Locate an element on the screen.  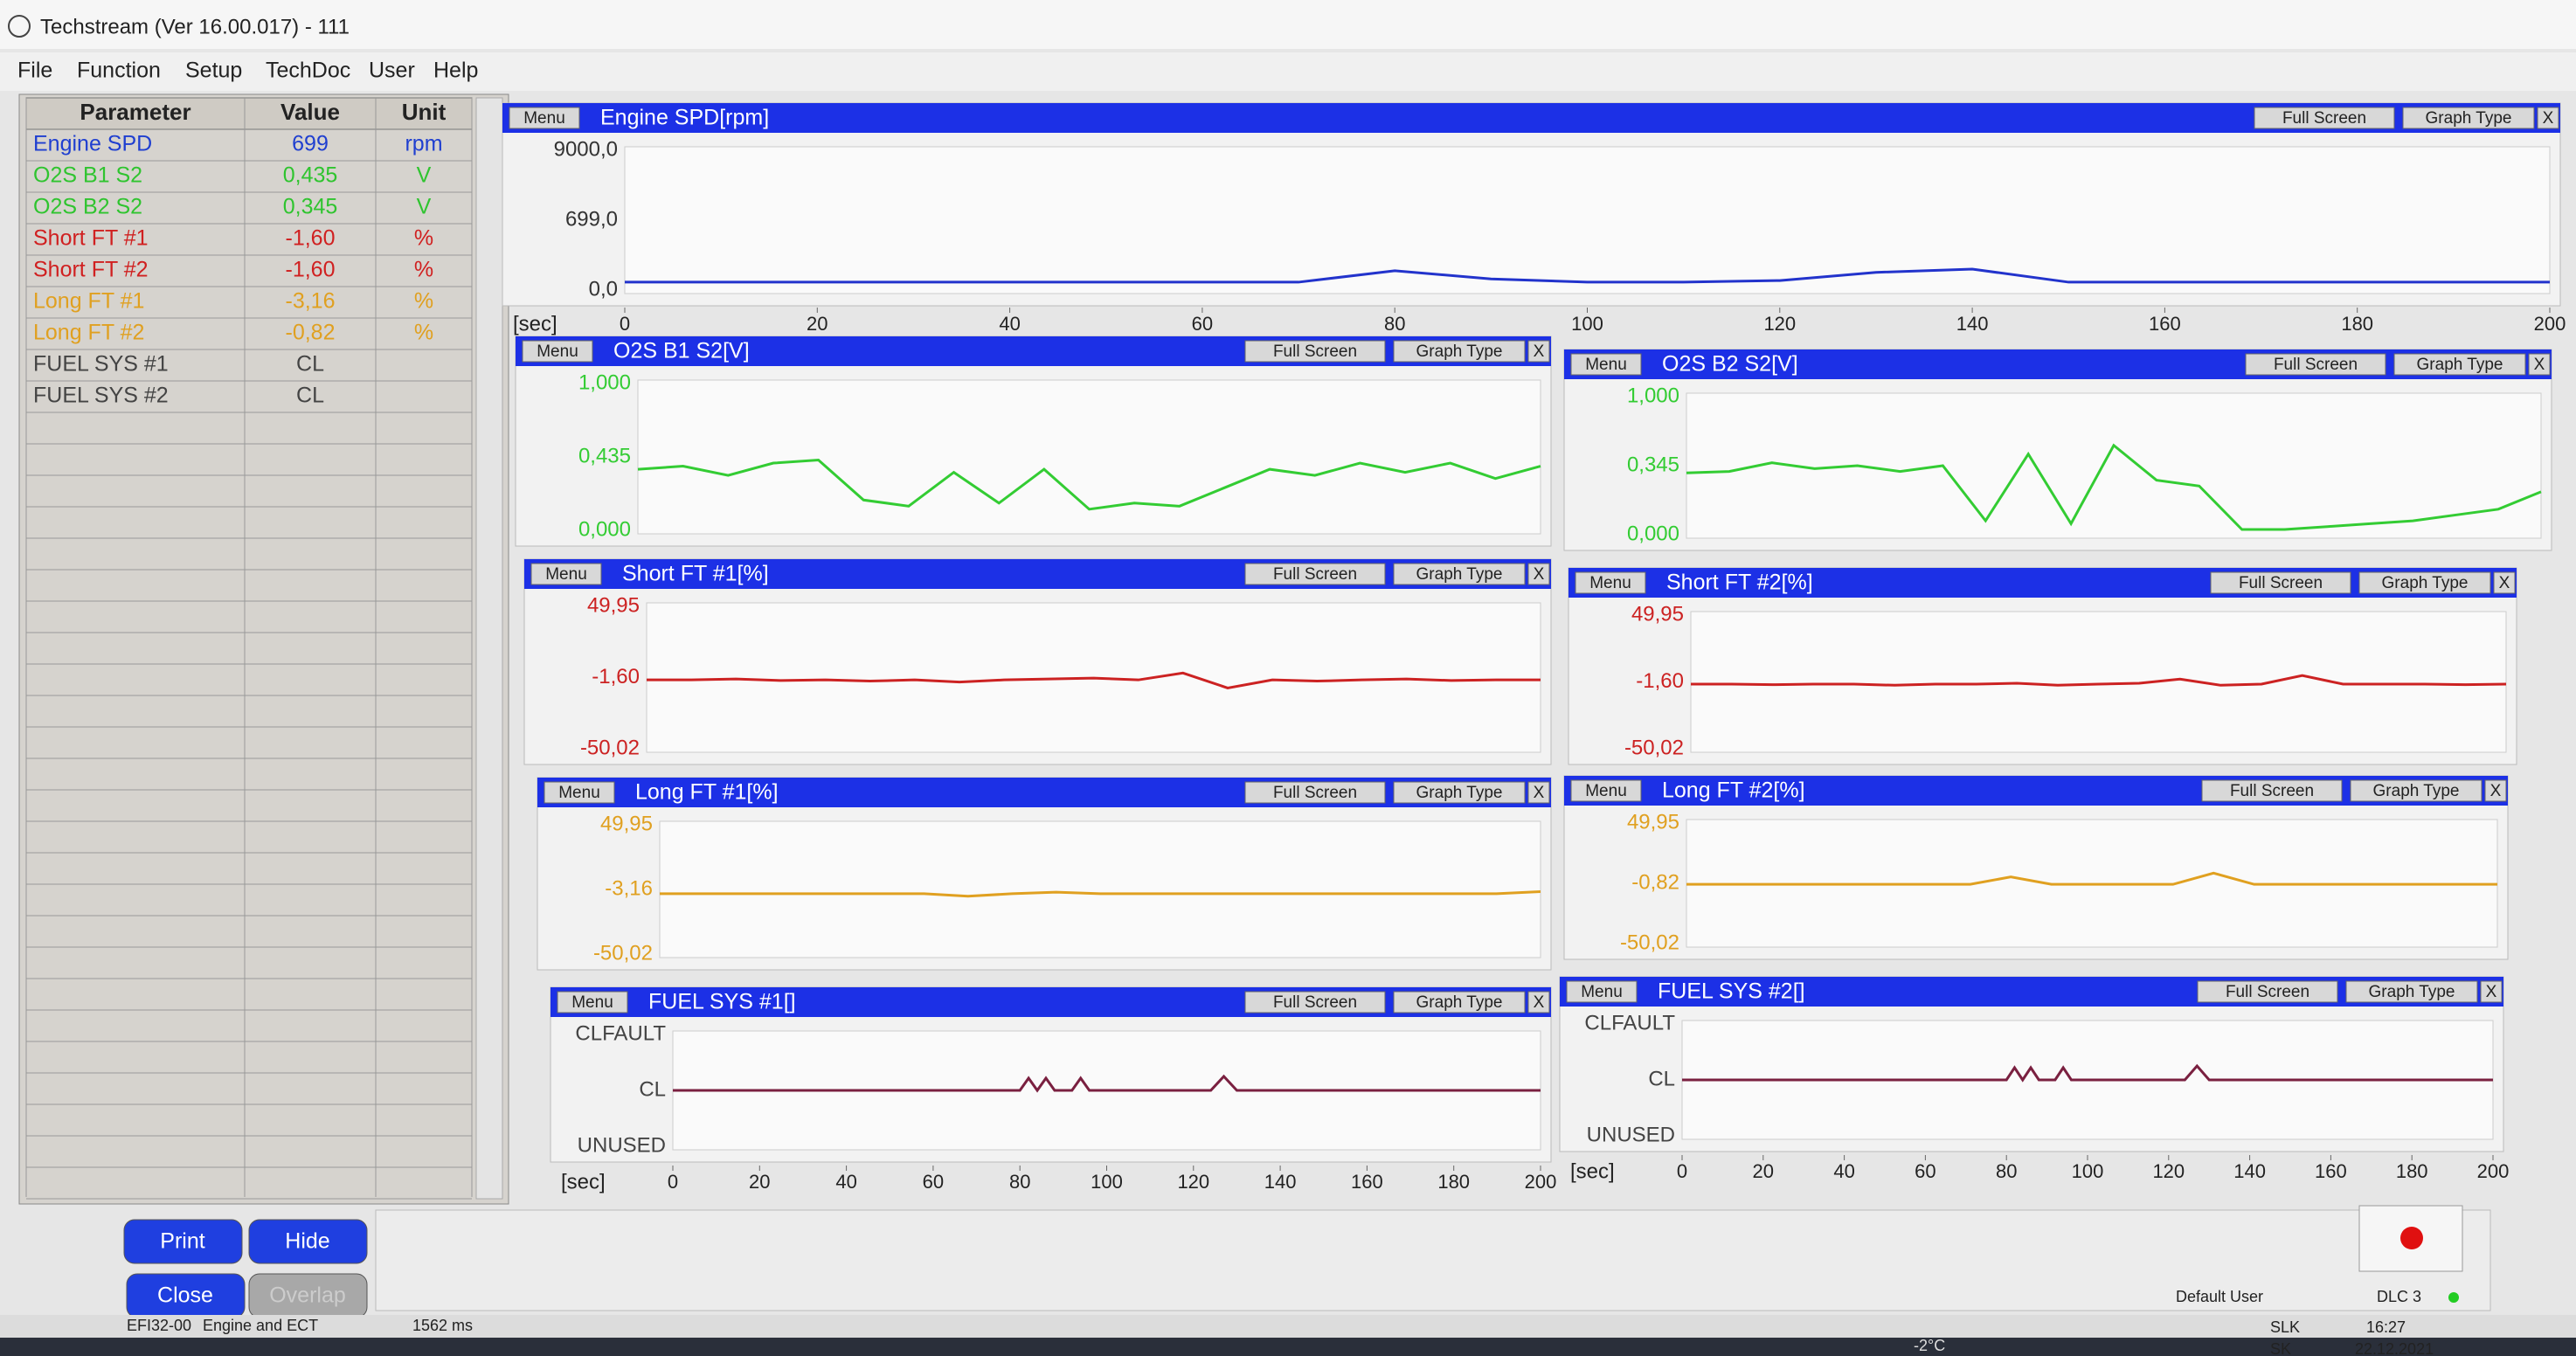
y-label: UNUSED is located at coordinates (1631, 1134).